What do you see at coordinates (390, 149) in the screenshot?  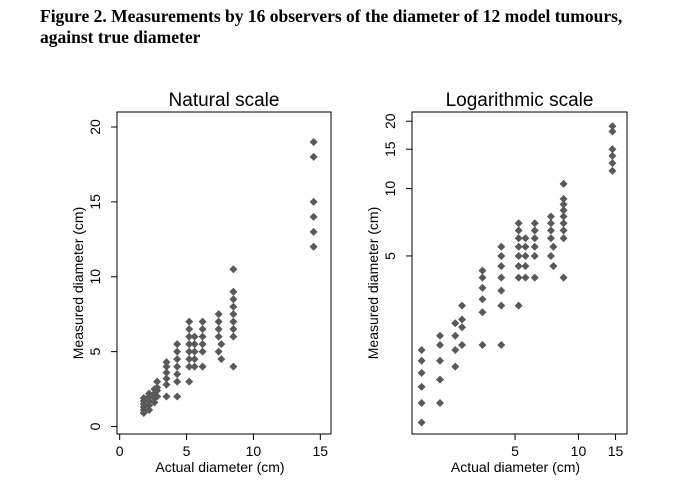 I see `log-y-tick-label: 15` at bounding box center [390, 149].